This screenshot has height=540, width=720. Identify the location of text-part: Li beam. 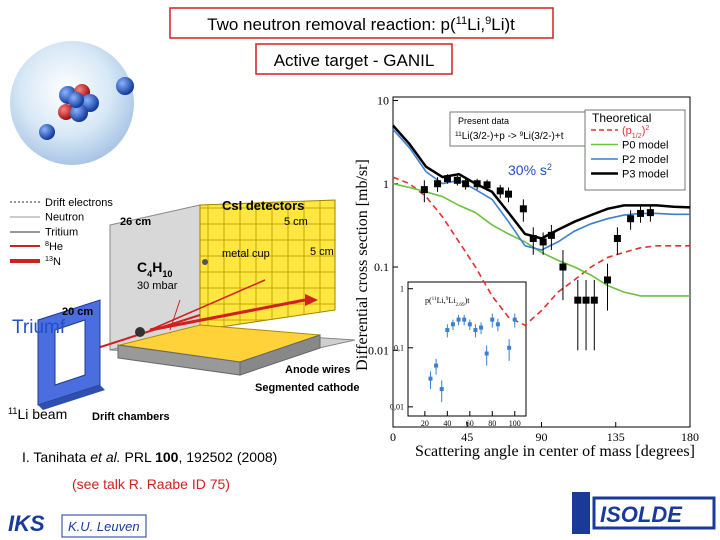
(42, 414).